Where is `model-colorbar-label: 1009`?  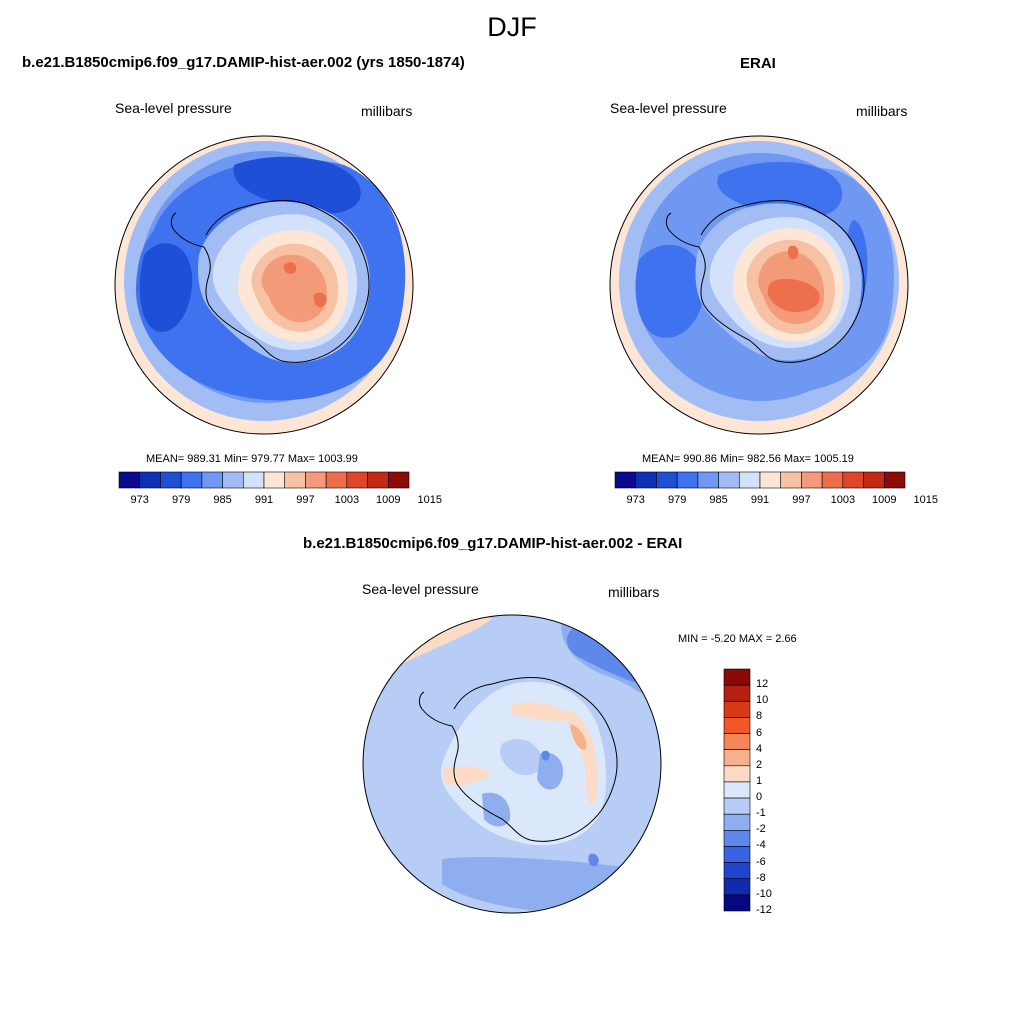
model-colorbar-label: 1009 is located at coordinates (388, 500).